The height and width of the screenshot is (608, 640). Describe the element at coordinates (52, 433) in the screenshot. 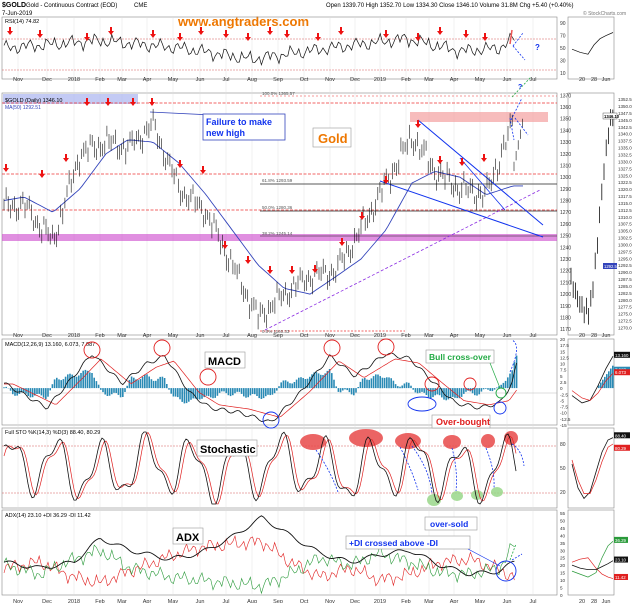

I see `sto-label: Full STO %K(14,3) %D(3) 88.40, 80.29` at that location.